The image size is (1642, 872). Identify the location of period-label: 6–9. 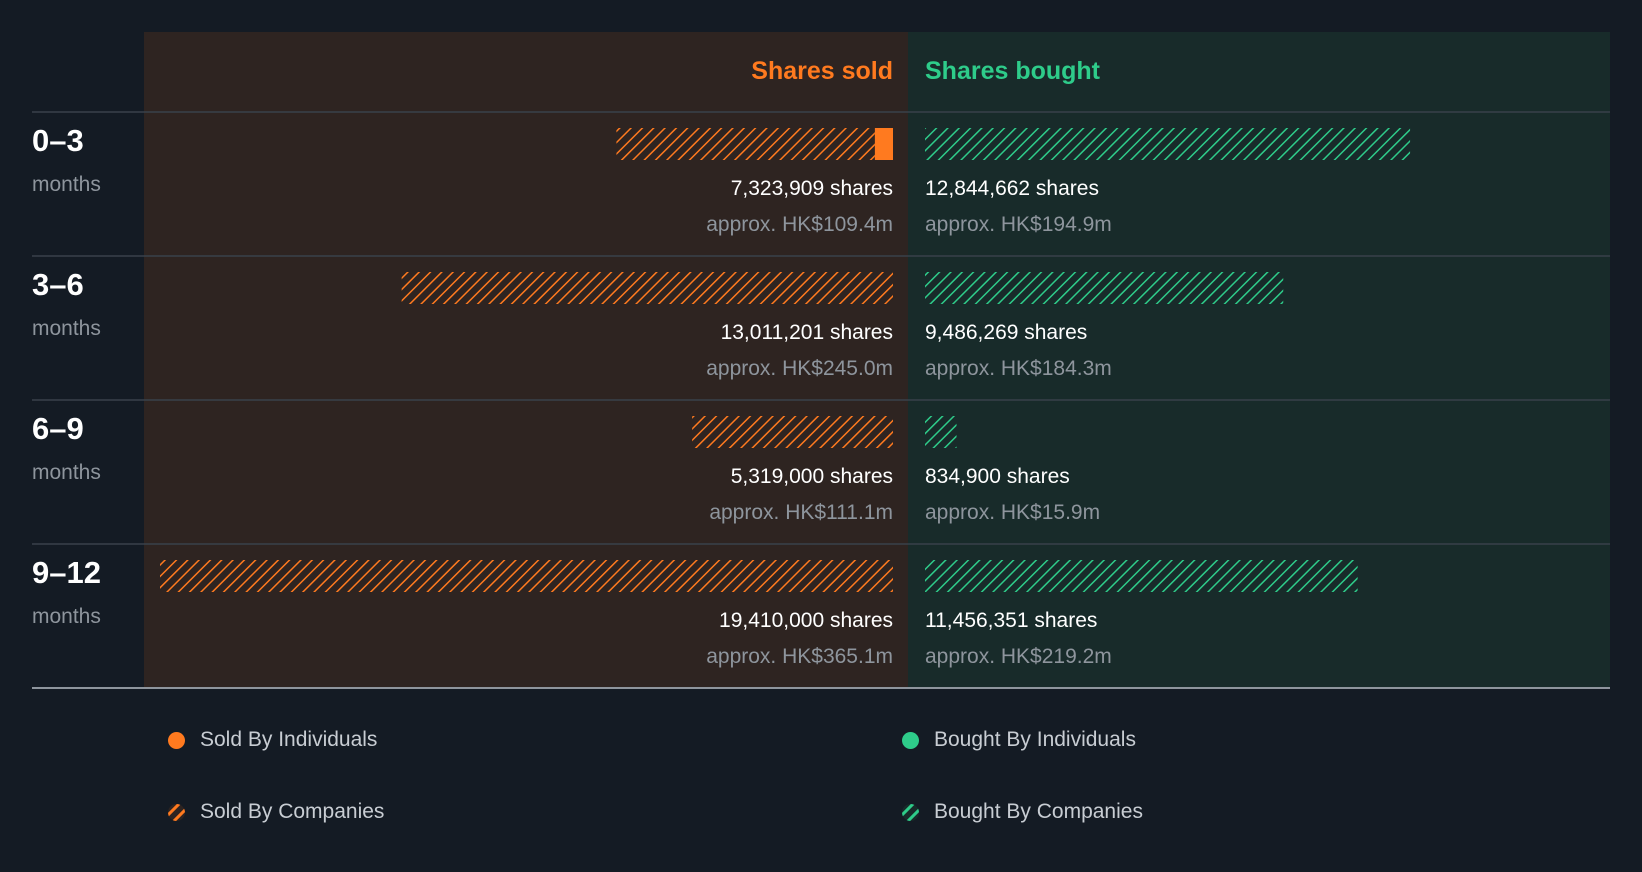
(58, 428).